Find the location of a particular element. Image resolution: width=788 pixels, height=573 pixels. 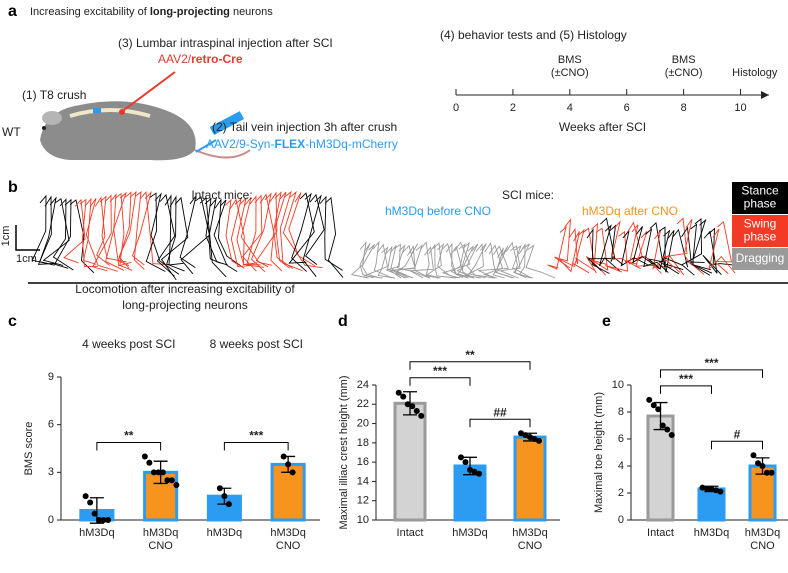

legend-label: Stance is located at coordinates (760, 191).